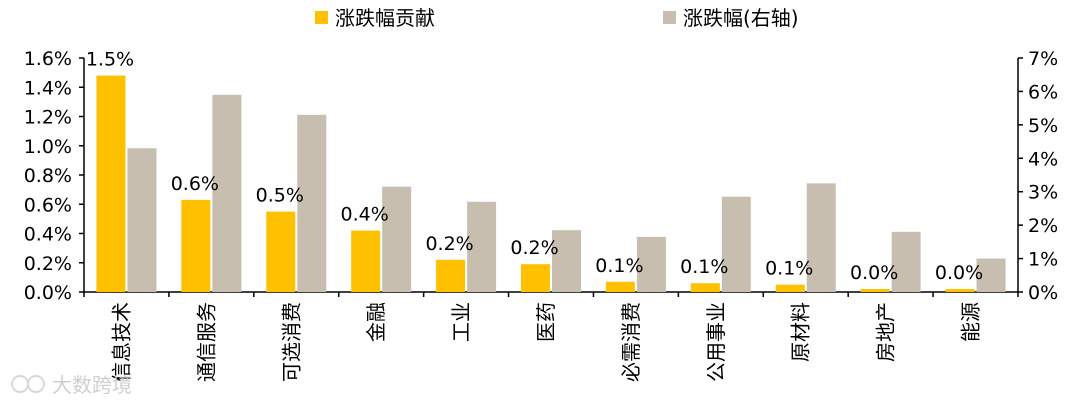  Describe the element at coordinates (801, 332) in the screenshot. I see `category-label: 原材料` at that location.